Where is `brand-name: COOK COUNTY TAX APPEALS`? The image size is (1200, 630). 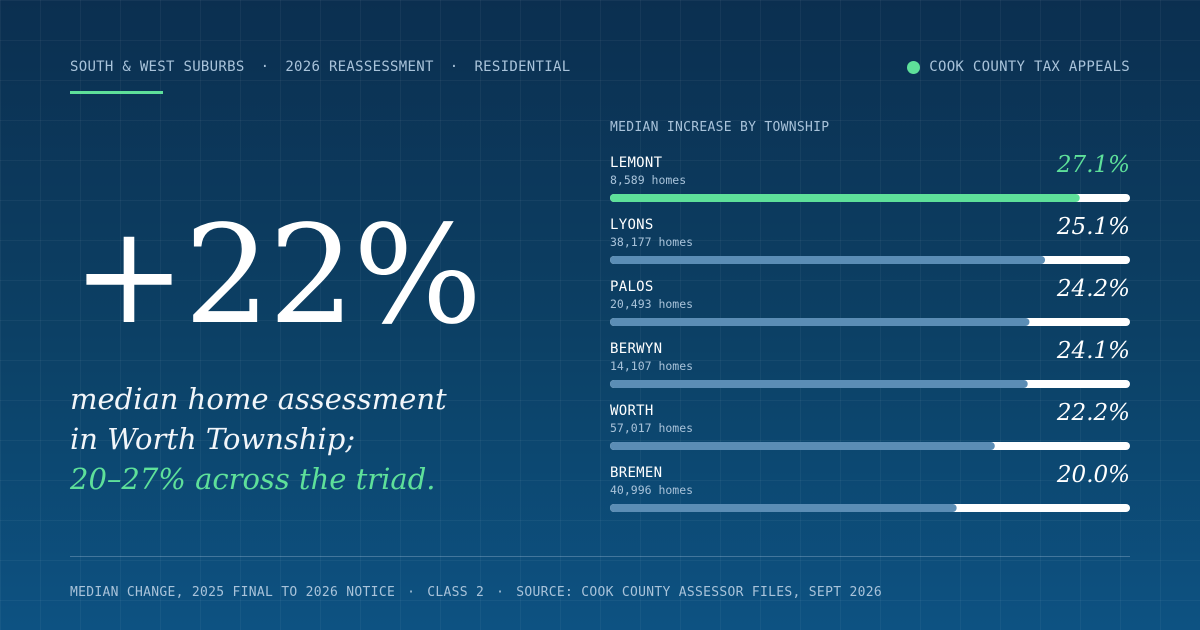 brand-name: COOK COUNTY TAX APPEALS is located at coordinates (1029, 67).